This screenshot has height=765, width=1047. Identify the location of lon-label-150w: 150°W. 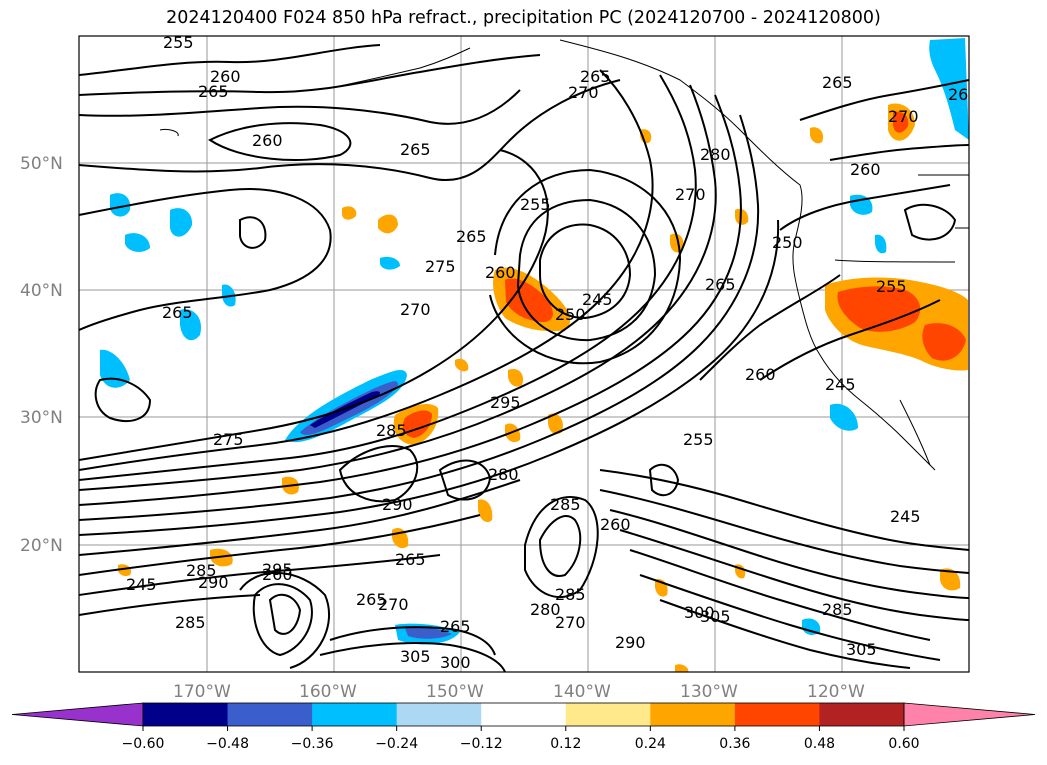
(455, 692).